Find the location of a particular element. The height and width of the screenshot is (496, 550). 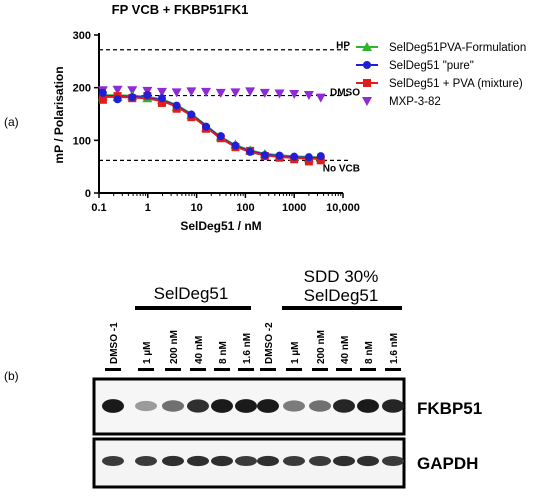

lane-label-12: 1.6 nM is located at coordinates (394, 348).